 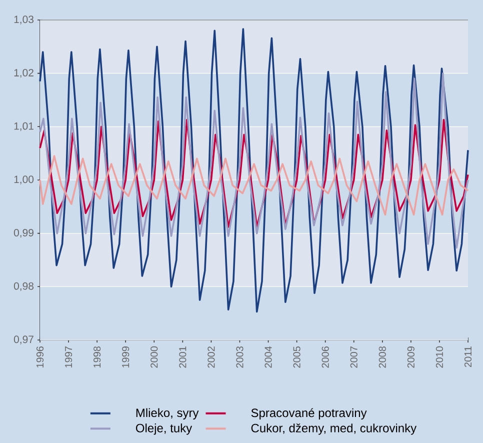 What do you see at coordinates (24, 286) in the screenshot?
I see `y-tick-label: 0,98` at bounding box center [24, 286].